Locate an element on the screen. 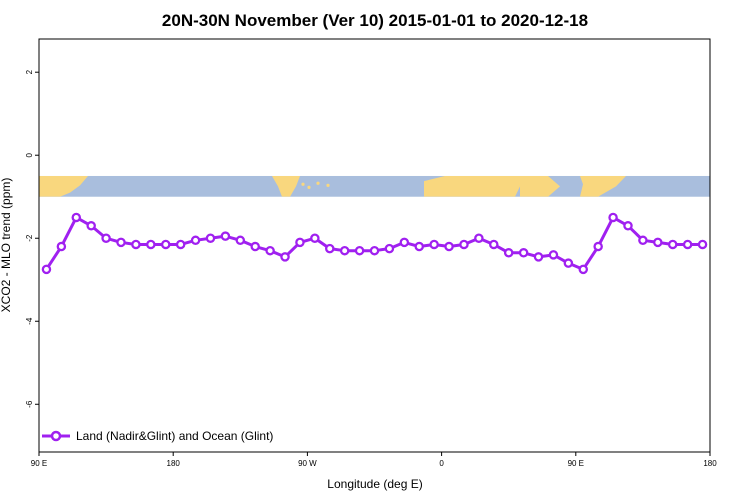 The image size is (750, 500). legend-label: Land (Nadir&Glint) and Ocean (Glint) is located at coordinates (174, 436).